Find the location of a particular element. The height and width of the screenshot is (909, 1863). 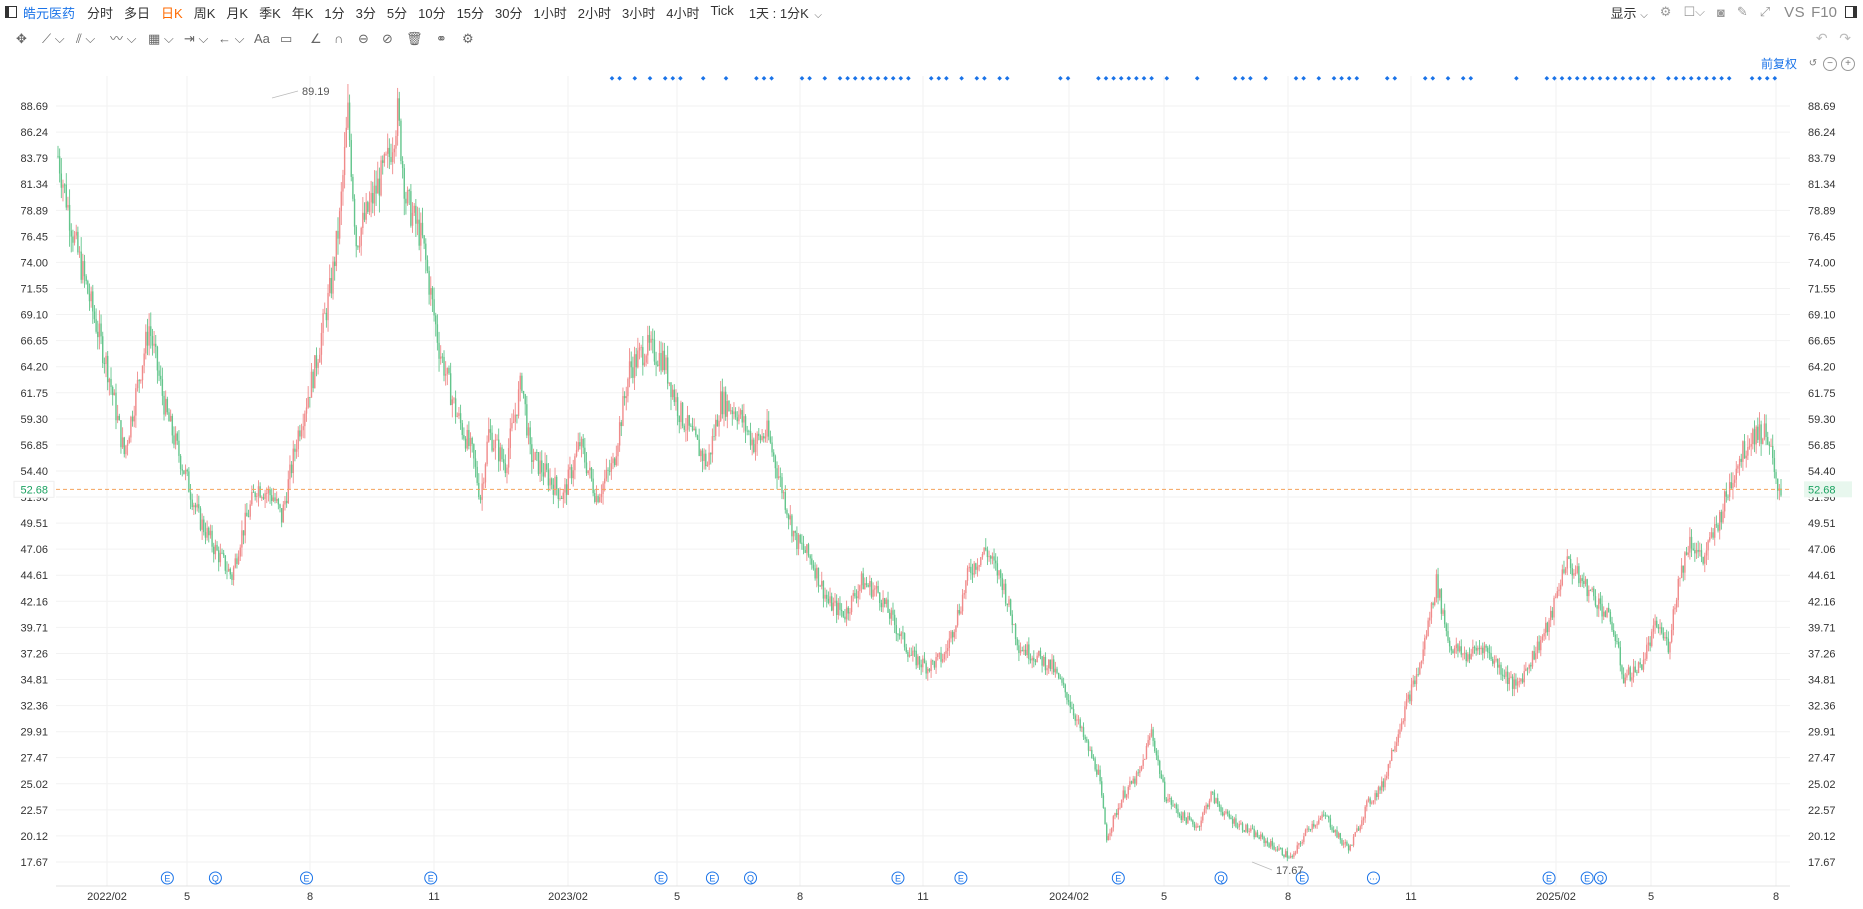

left-panel-toggle-icon is located at coordinates (11, 12).